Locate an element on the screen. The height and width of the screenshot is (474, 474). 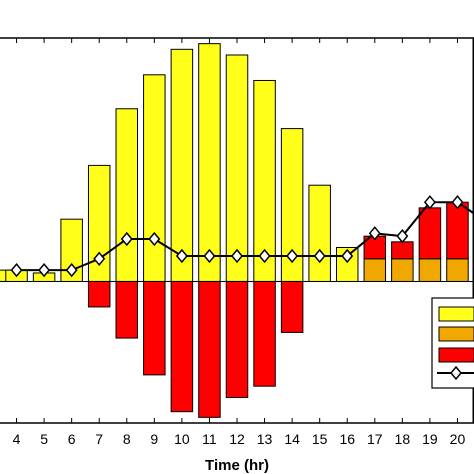
x-tick-label-6: 6 is located at coordinates (72, 439).